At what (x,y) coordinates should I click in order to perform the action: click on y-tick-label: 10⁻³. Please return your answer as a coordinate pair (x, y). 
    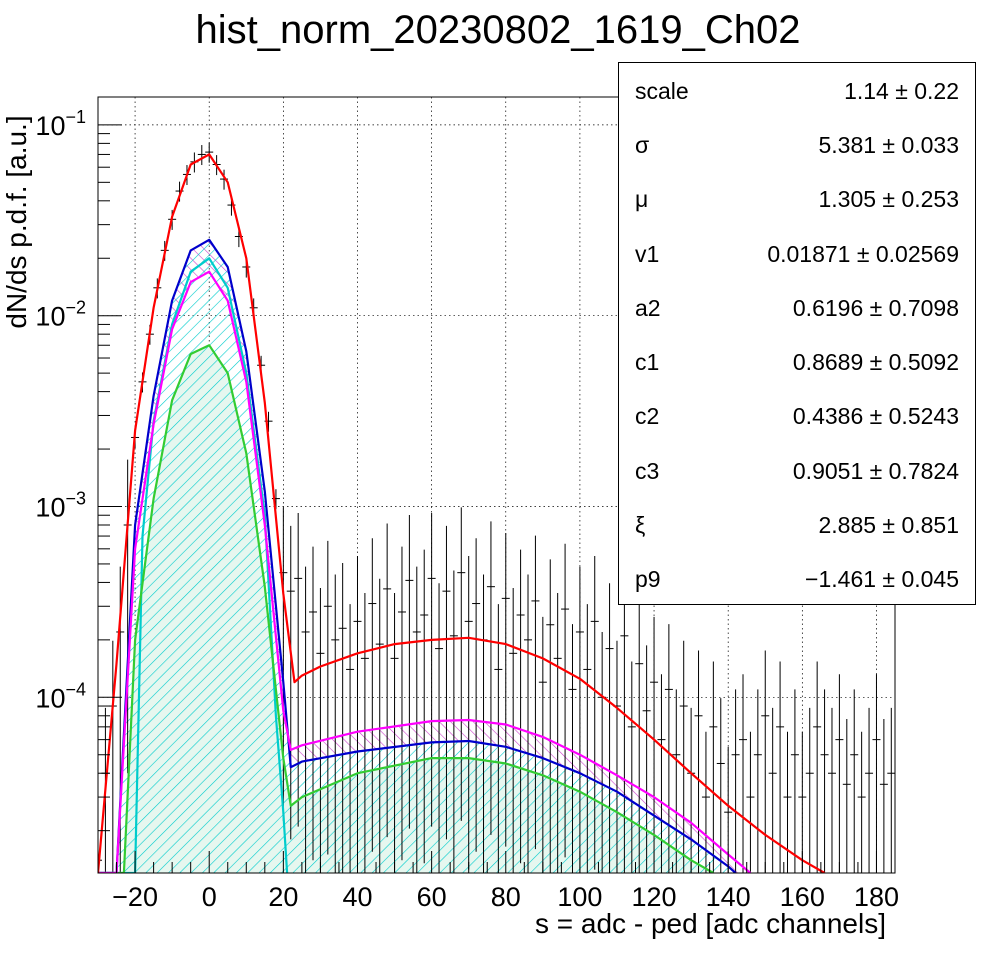
    Looking at the image, I should click on (60, 505).